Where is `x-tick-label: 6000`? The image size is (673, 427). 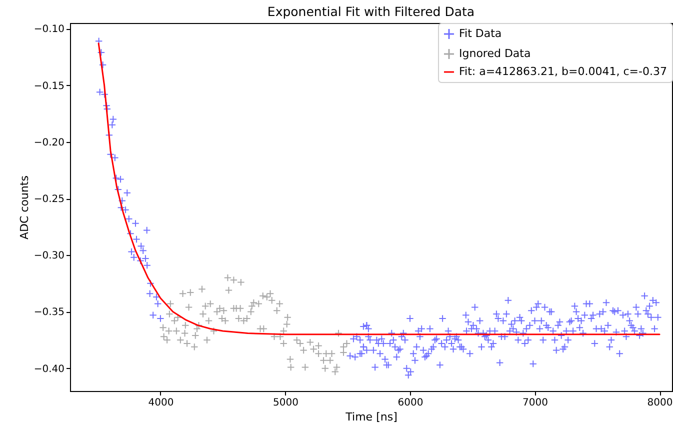 x-tick-label: 6000 is located at coordinates (411, 403).